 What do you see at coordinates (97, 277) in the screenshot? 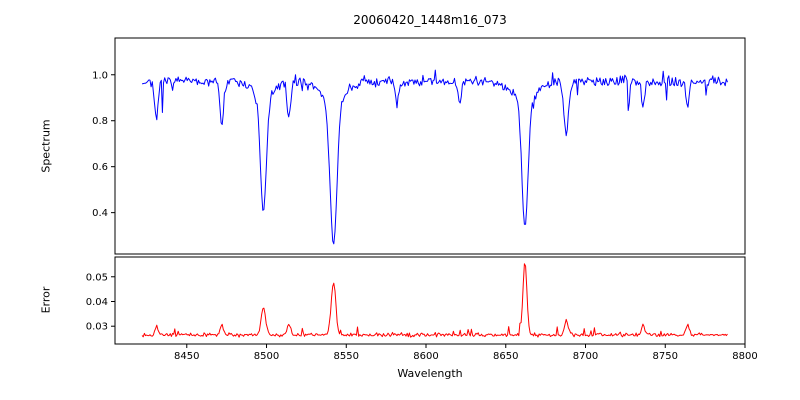
I see `error-y-tick-label: 0.05` at bounding box center [97, 277].